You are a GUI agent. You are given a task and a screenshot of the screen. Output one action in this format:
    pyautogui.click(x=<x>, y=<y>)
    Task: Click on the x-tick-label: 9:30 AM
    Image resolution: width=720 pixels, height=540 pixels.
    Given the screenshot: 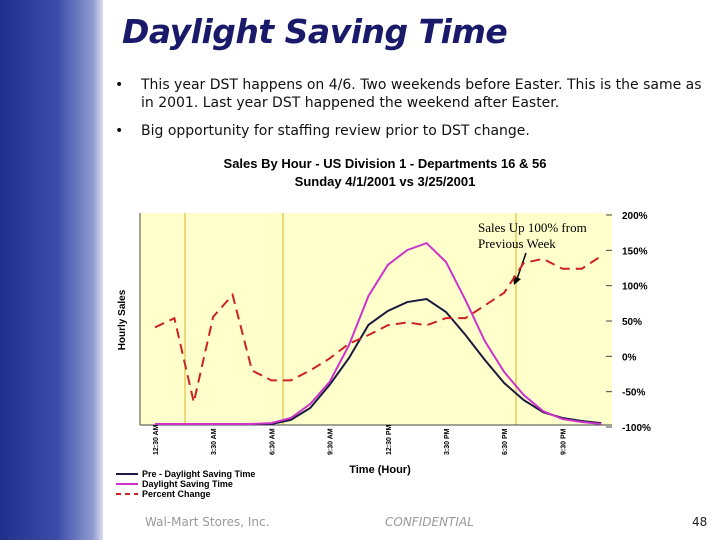 What is the action you would take?
    pyautogui.click(x=331, y=441)
    